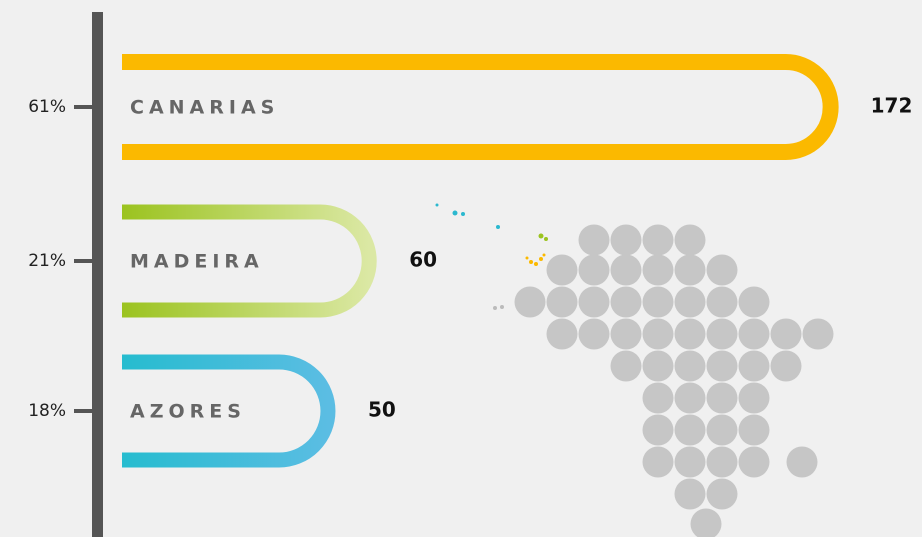 This screenshot has width=922, height=537. I want to click on category-label: AZORES, so click(188, 412).